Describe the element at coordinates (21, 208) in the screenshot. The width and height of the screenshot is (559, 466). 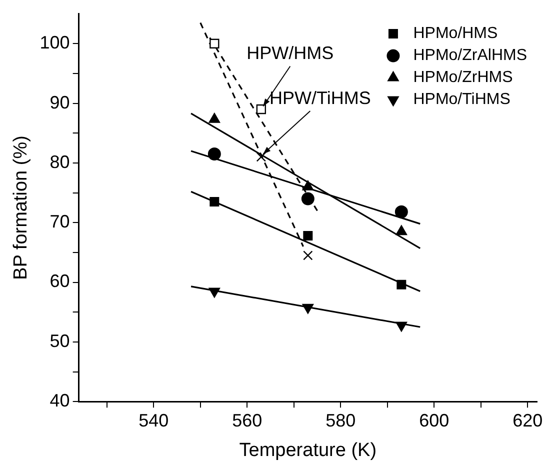
I see `y-axis-title: BP formation (%)` at that location.